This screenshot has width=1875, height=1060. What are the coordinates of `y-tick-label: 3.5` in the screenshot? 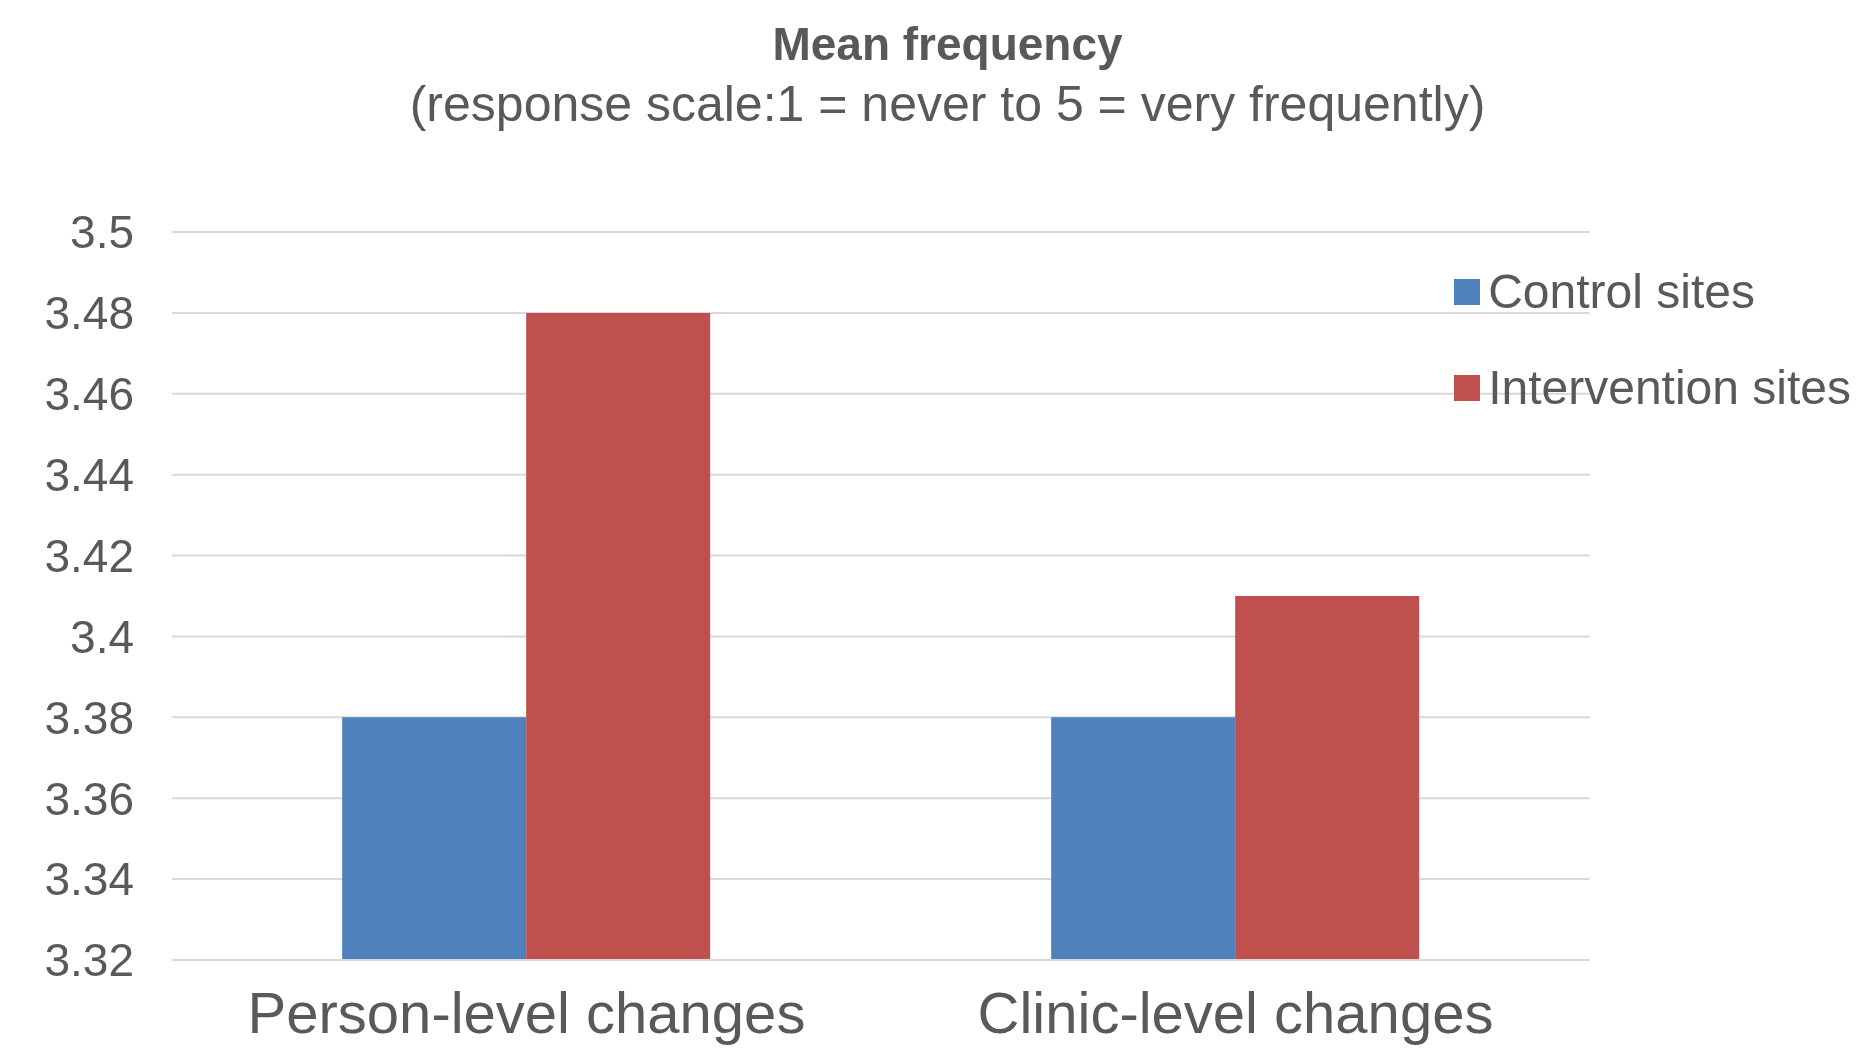 It's located at (102, 232).